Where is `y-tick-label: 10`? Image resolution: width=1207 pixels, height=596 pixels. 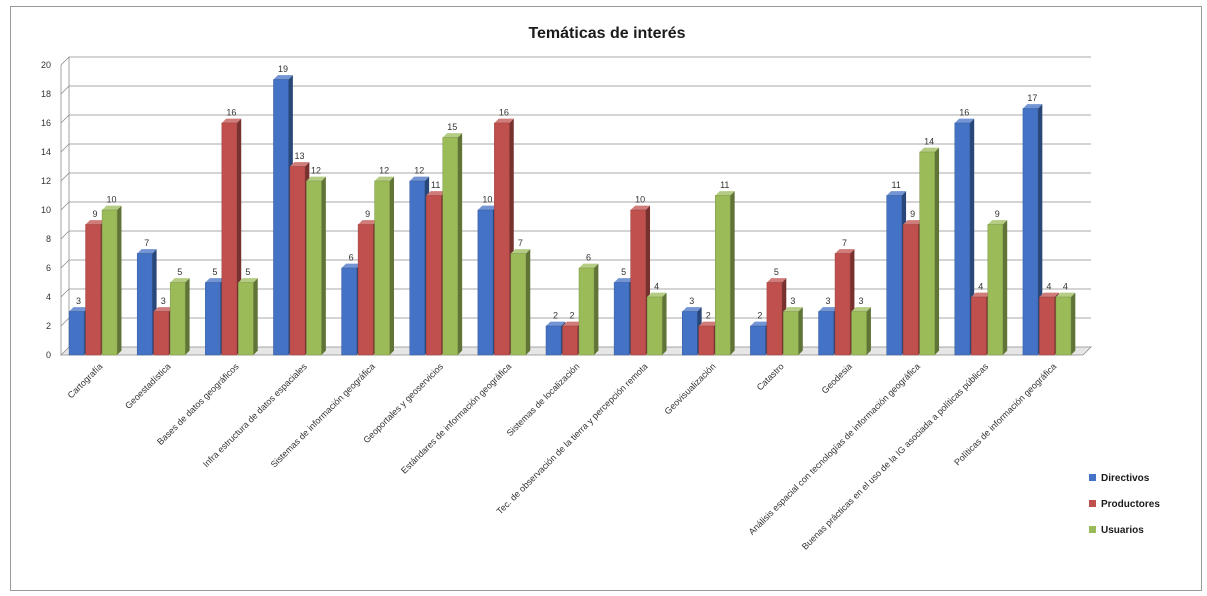
y-tick-label: 10 is located at coordinates (46, 210).